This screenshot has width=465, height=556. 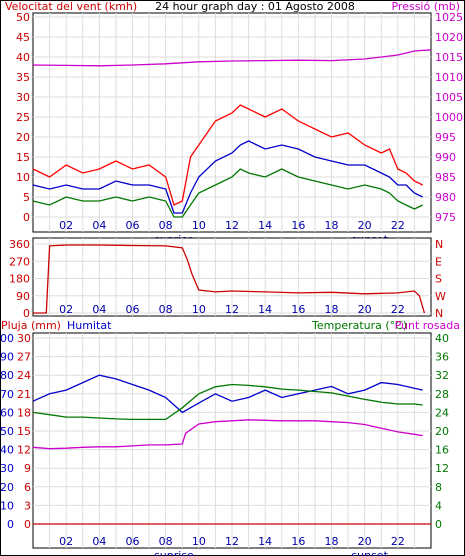 What do you see at coordinates (24, 394) in the screenshot?
I see `left-tick-label: 21` at bounding box center [24, 394].